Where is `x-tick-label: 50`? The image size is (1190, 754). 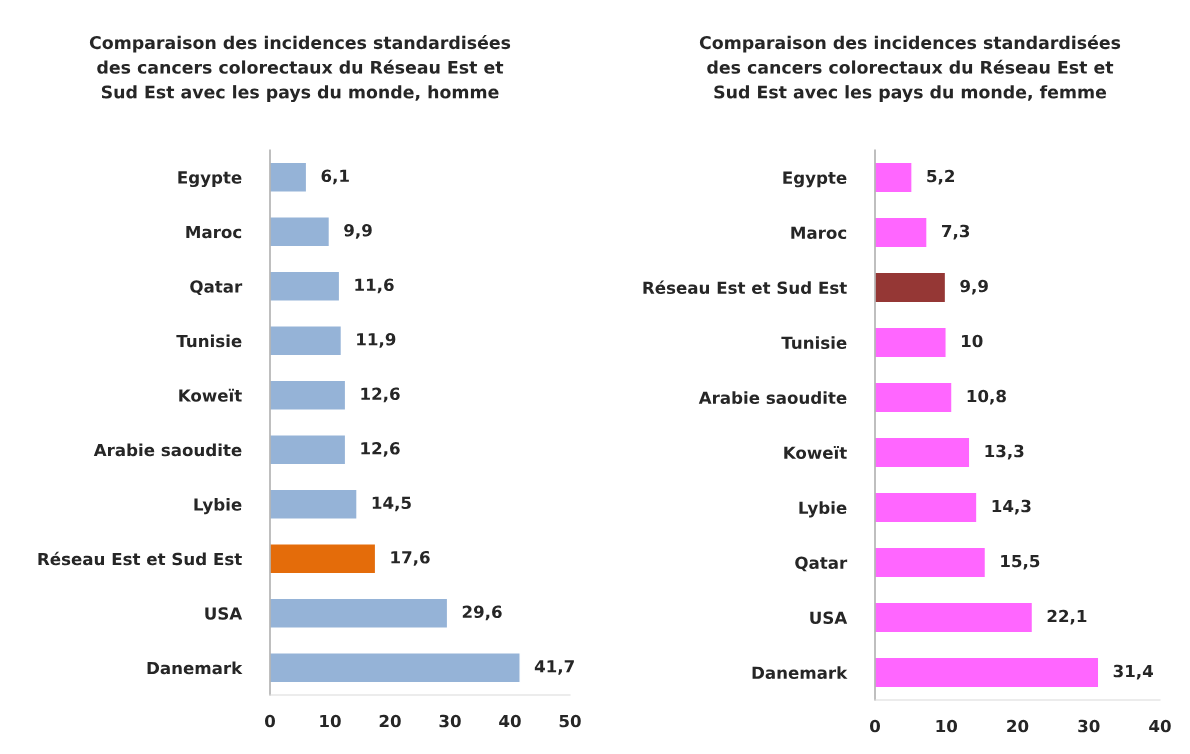
x-tick-label: 50 is located at coordinates (570, 721).